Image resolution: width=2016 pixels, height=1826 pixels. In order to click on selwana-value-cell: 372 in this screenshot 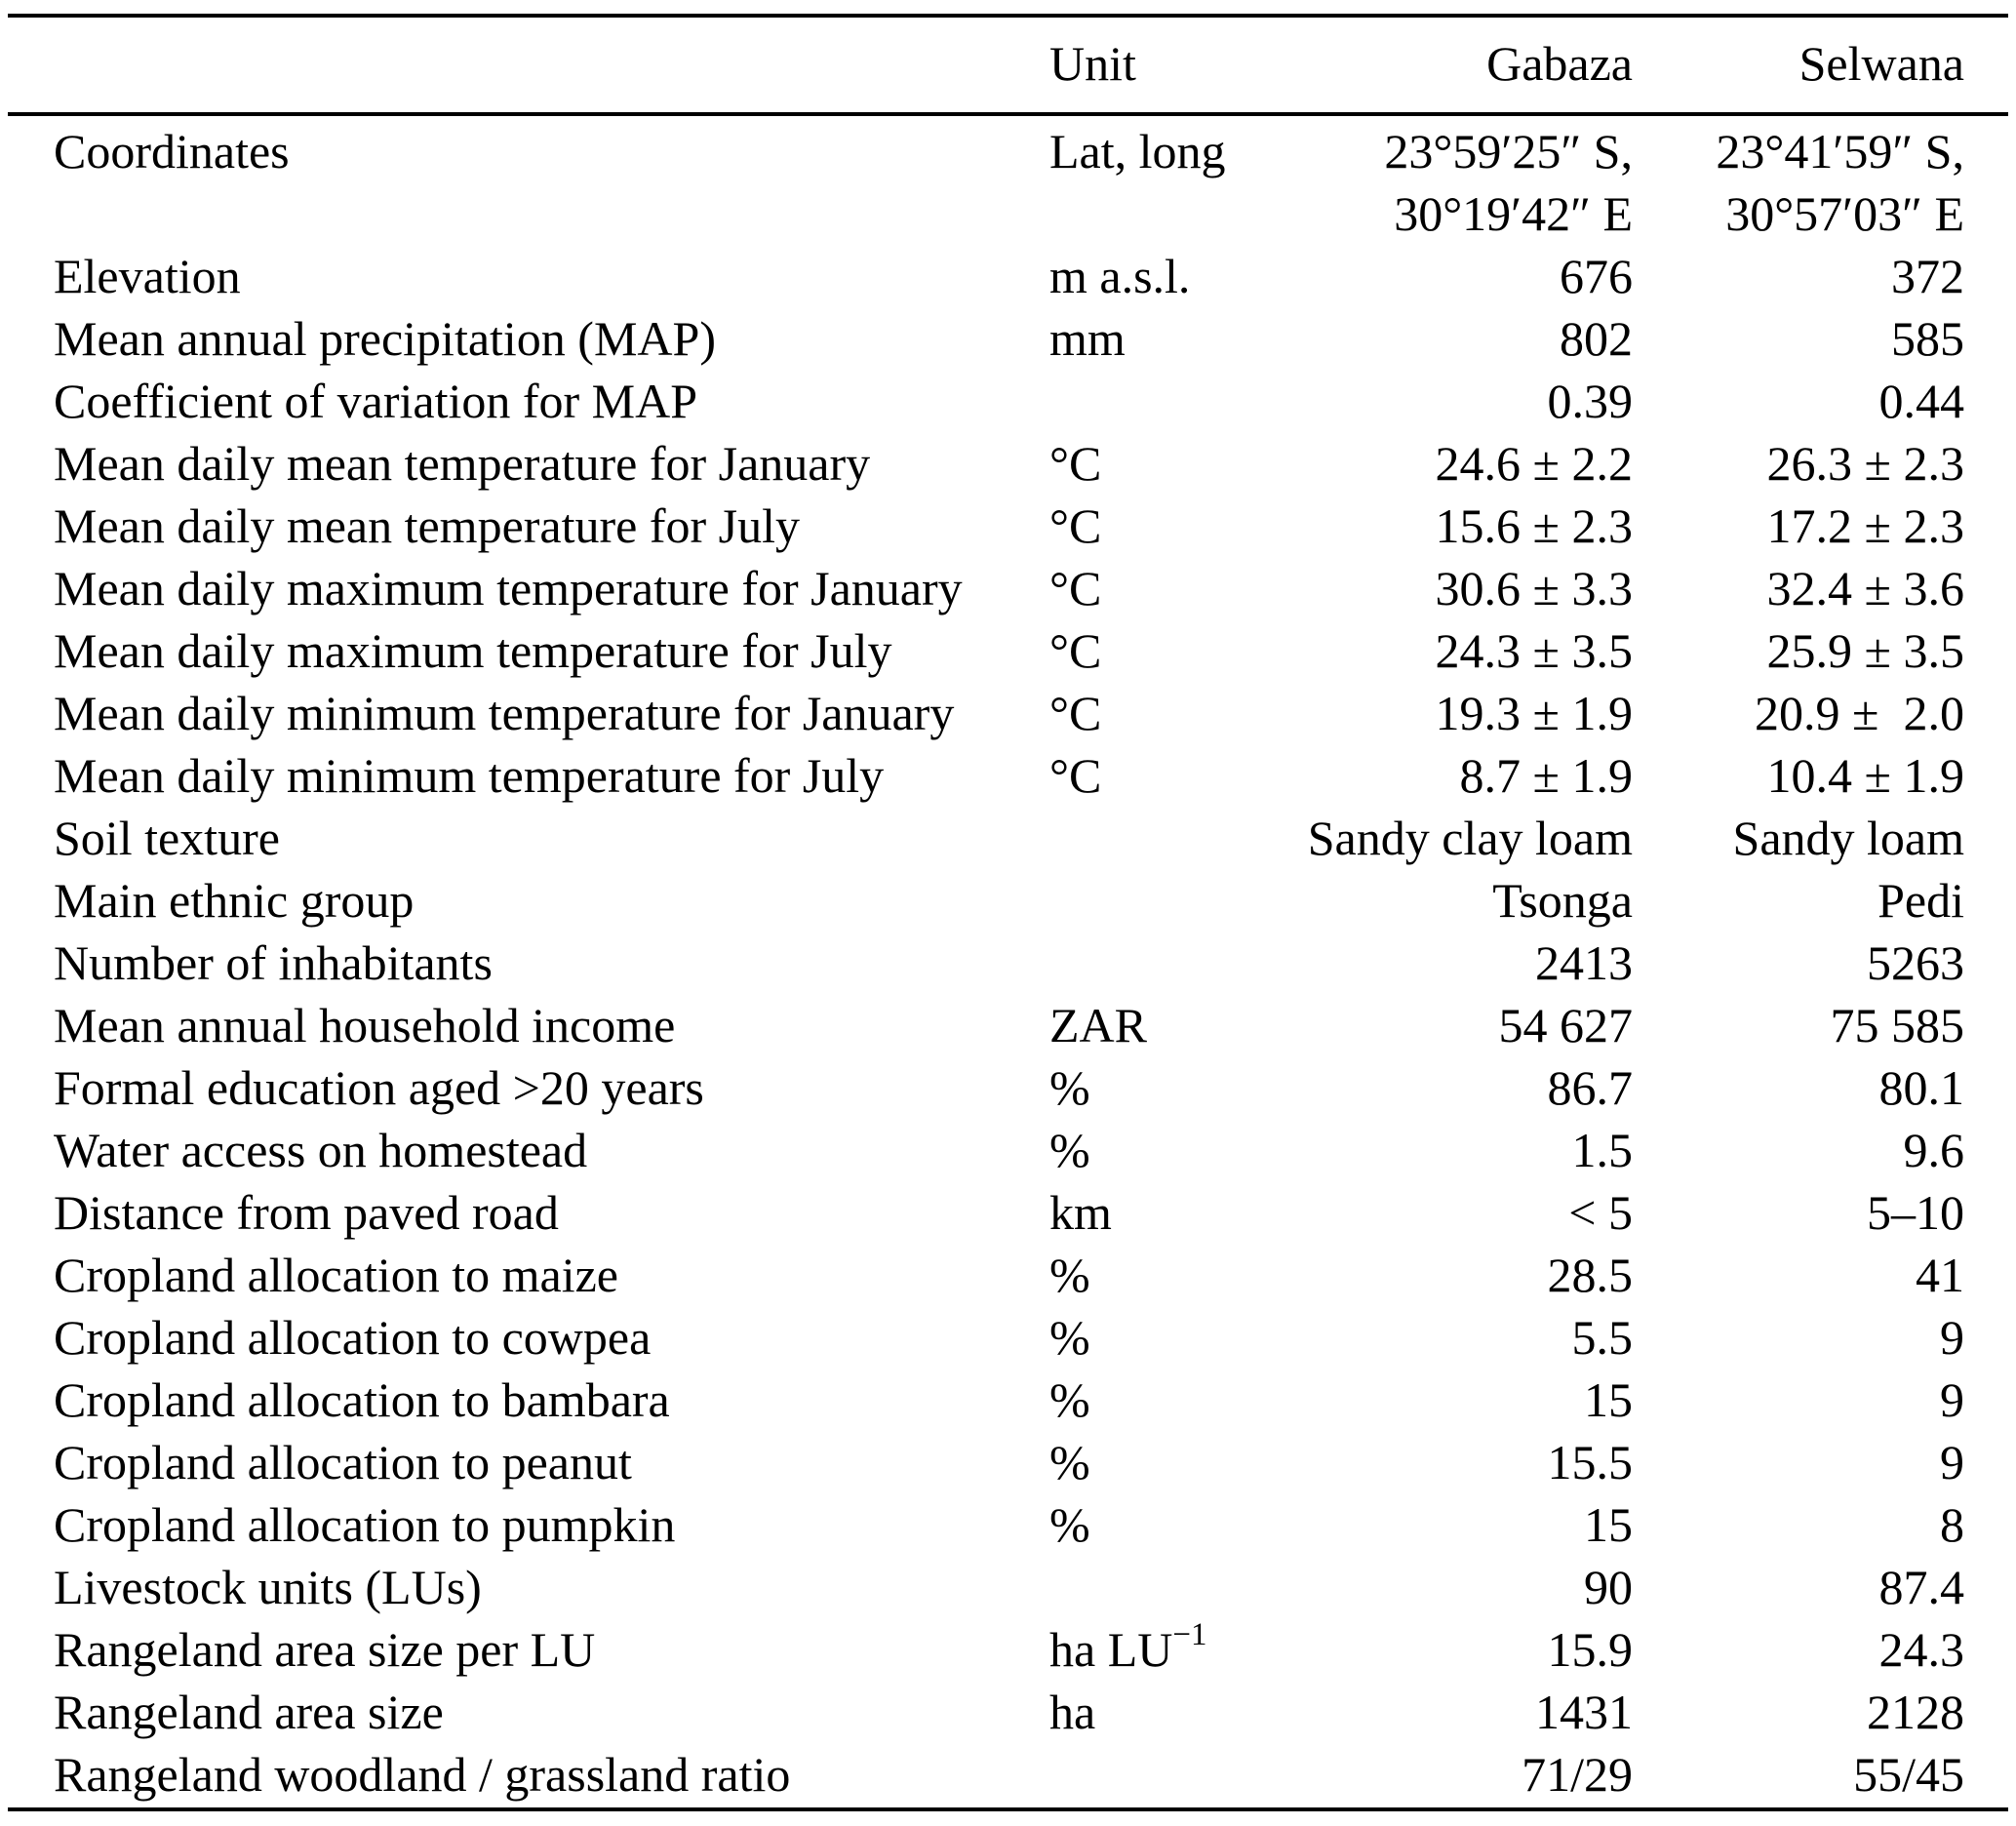, I will do `click(1928, 276)`.